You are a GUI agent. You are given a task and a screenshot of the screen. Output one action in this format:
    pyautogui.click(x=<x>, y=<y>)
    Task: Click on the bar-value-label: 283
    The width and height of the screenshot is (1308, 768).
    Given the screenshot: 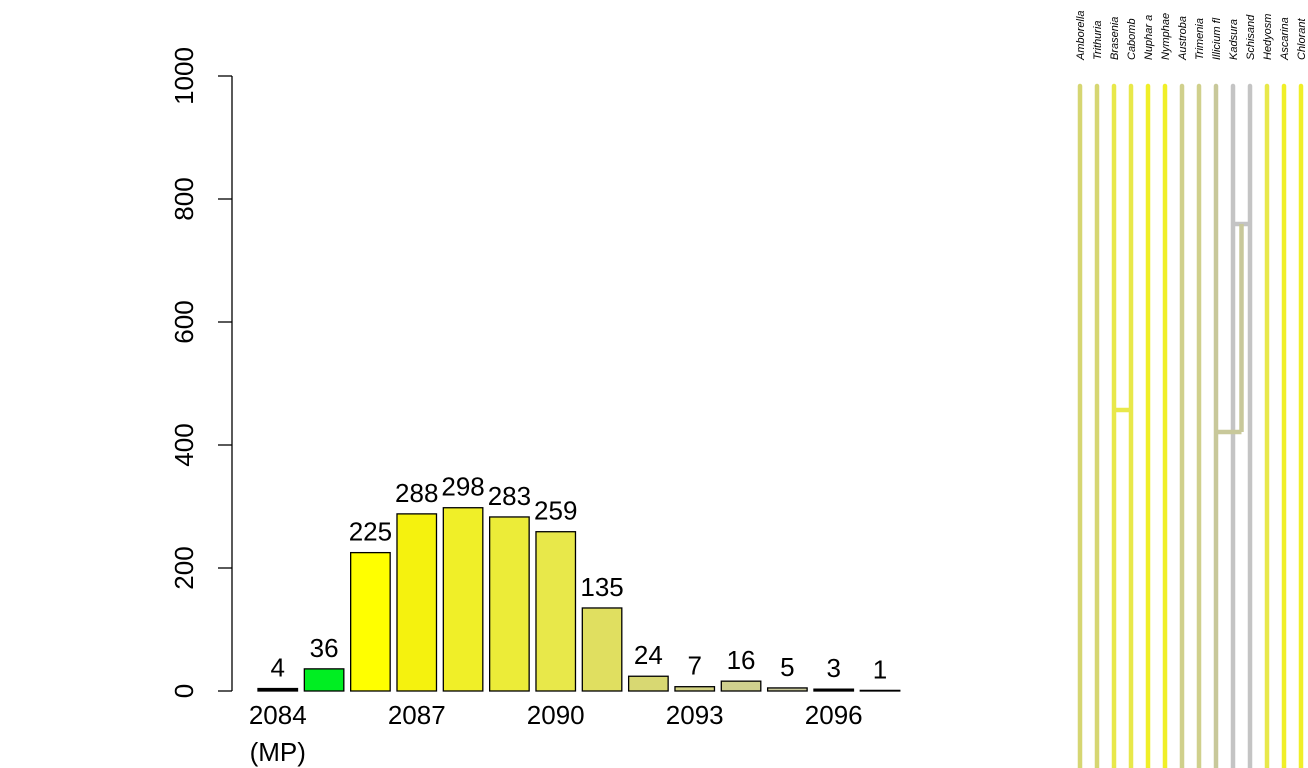 What is the action you would take?
    pyautogui.click(x=509, y=496)
    